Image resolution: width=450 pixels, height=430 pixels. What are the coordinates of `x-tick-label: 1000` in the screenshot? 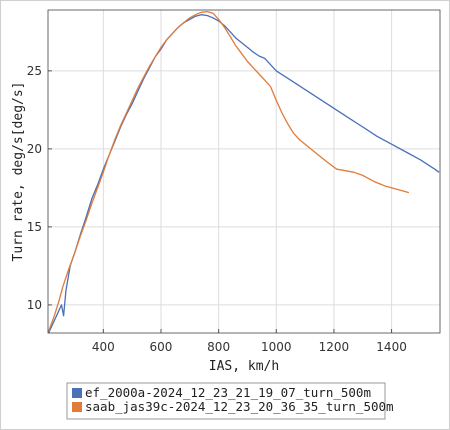 It's located at (276, 347).